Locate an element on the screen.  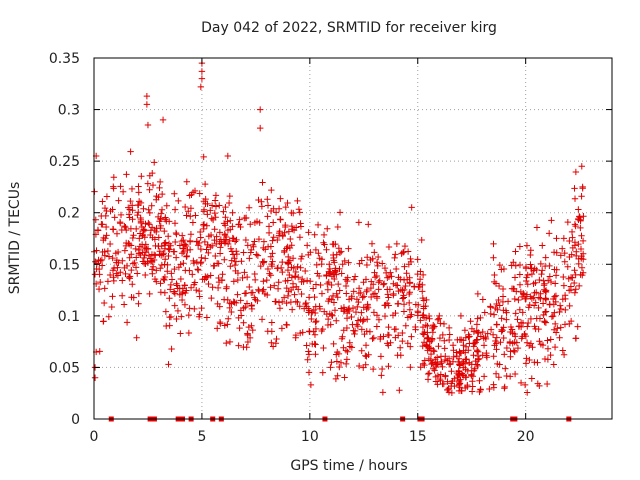
x-tick-label: 5 is located at coordinates (201, 437).